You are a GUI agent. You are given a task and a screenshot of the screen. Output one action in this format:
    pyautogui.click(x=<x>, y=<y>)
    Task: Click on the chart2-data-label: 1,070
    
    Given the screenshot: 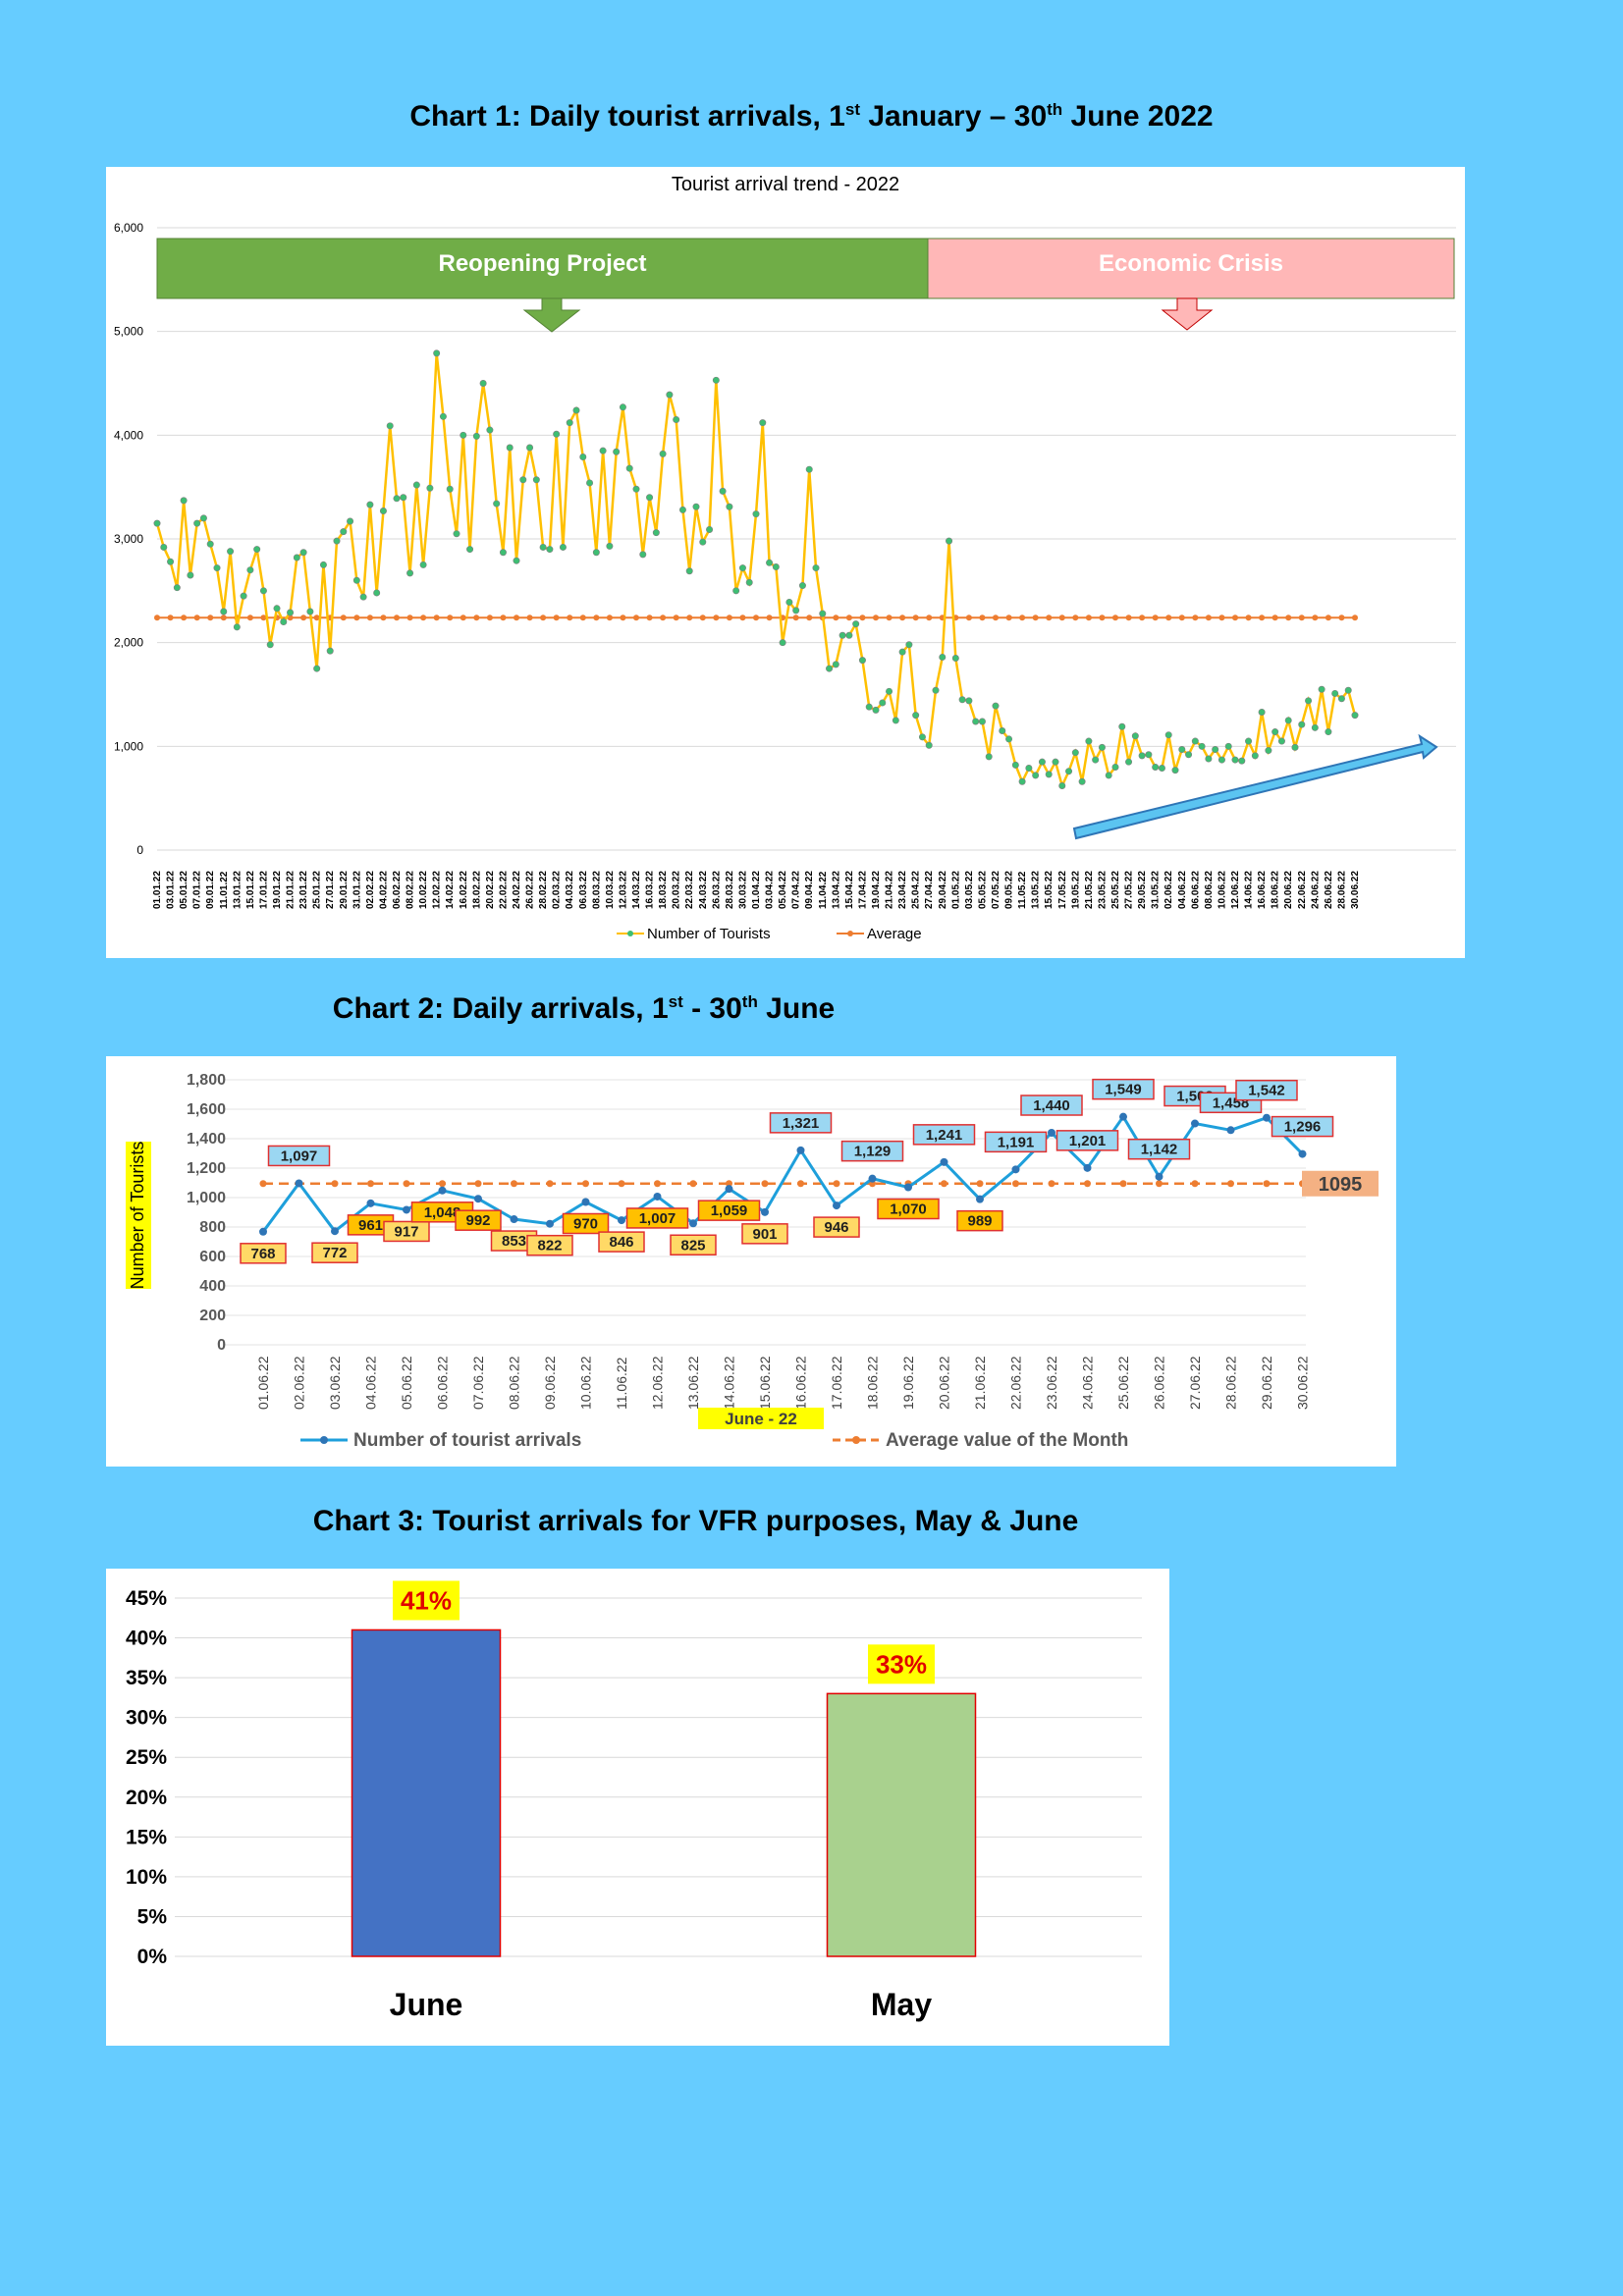 What is the action you would take?
    pyautogui.click(x=908, y=1209)
    